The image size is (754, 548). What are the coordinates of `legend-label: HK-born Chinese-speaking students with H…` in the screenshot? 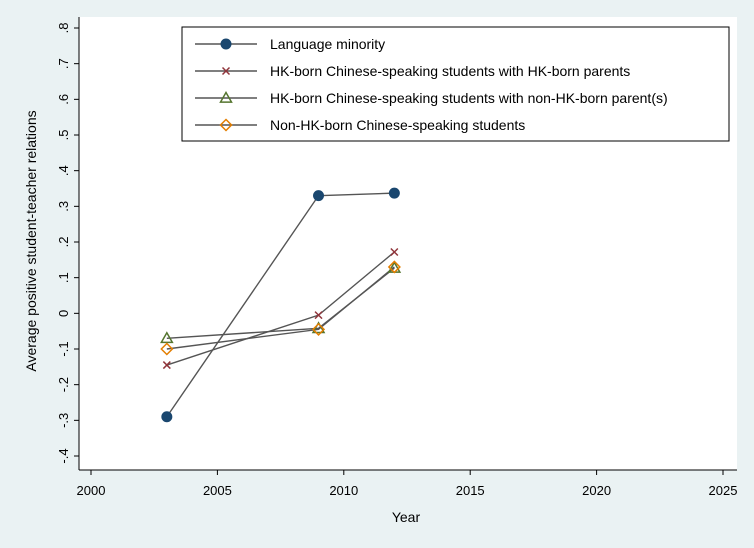 It's located at (450, 71).